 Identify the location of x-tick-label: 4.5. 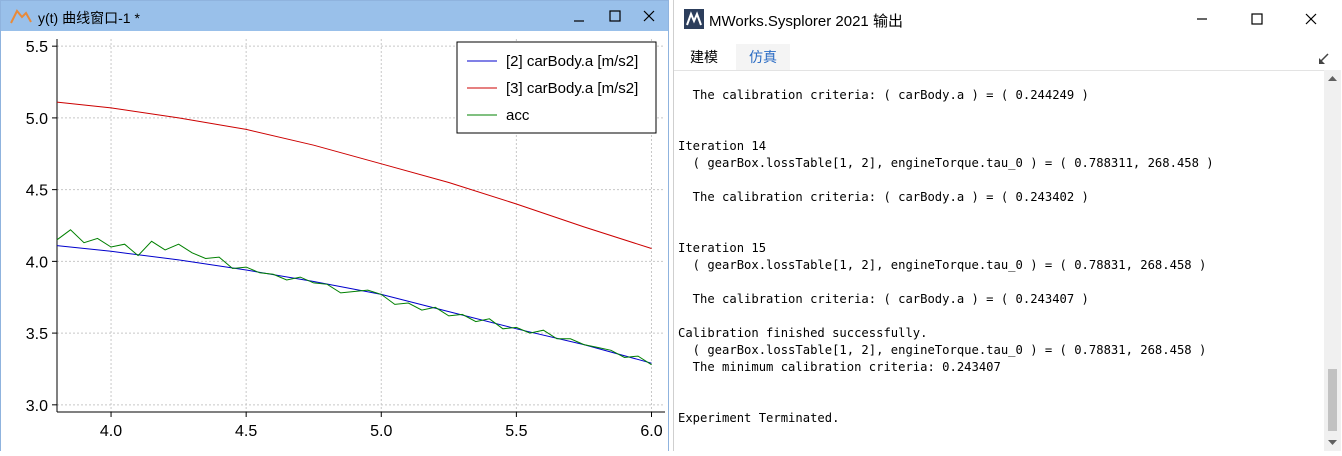
(246, 431).